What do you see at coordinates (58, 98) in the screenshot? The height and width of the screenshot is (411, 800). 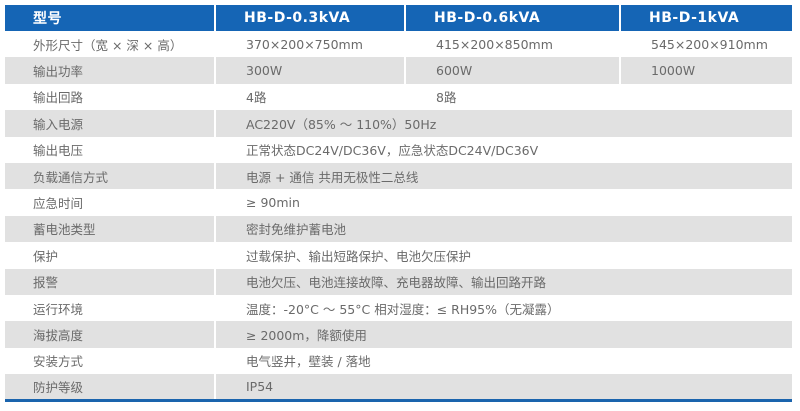 I see `row-label: 输出回路` at bounding box center [58, 98].